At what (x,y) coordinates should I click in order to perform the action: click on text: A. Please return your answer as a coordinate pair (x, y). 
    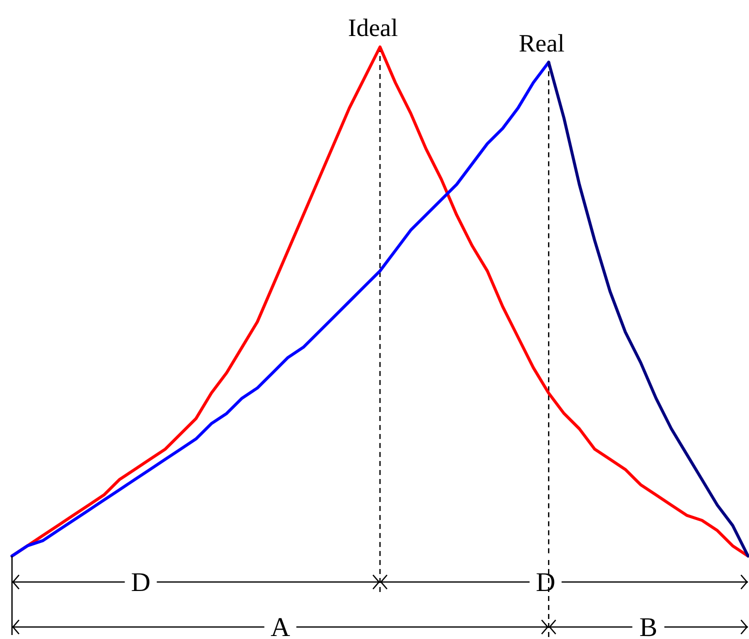
    Looking at the image, I should click on (280, 625).